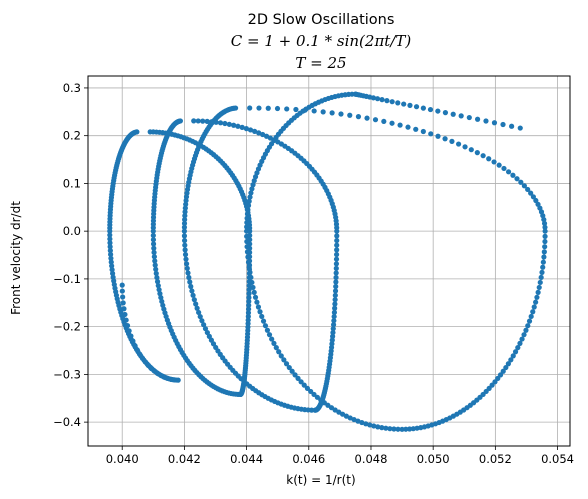 This screenshot has width=588, height=499. I want to click on y-tick-label: 0.2, so click(72, 136).